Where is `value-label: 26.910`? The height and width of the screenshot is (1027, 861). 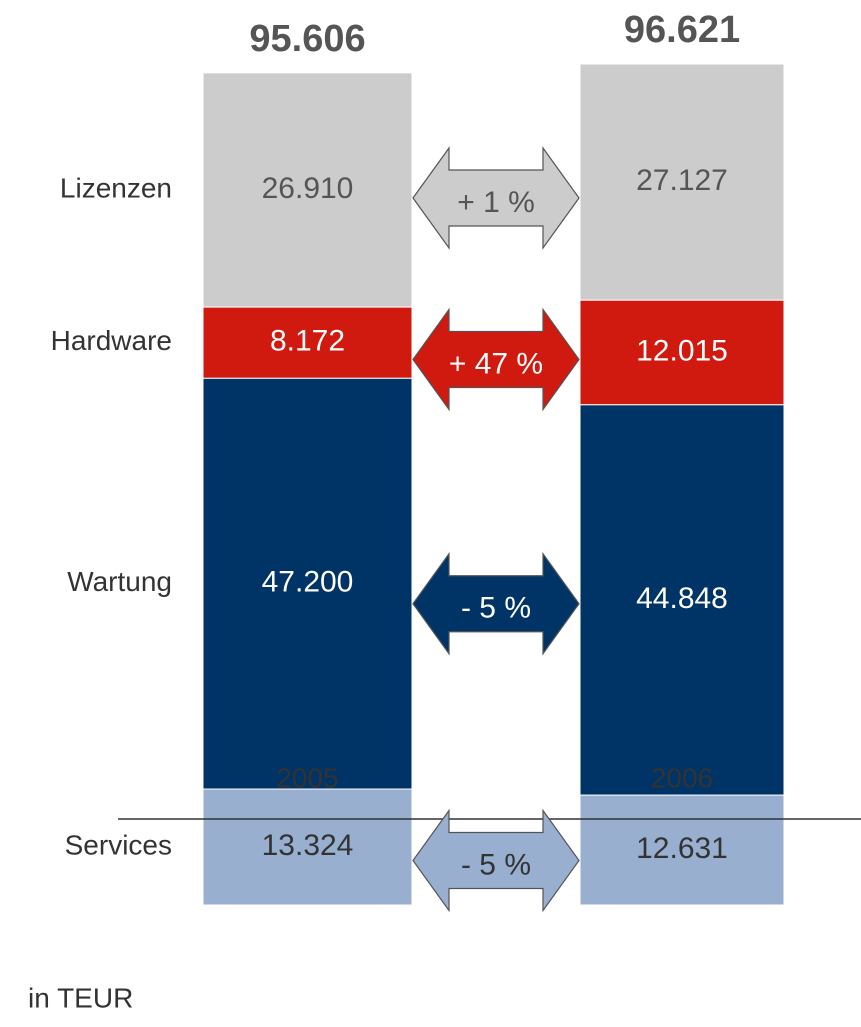 value-label: 26.910 is located at coordinates (308, 188).